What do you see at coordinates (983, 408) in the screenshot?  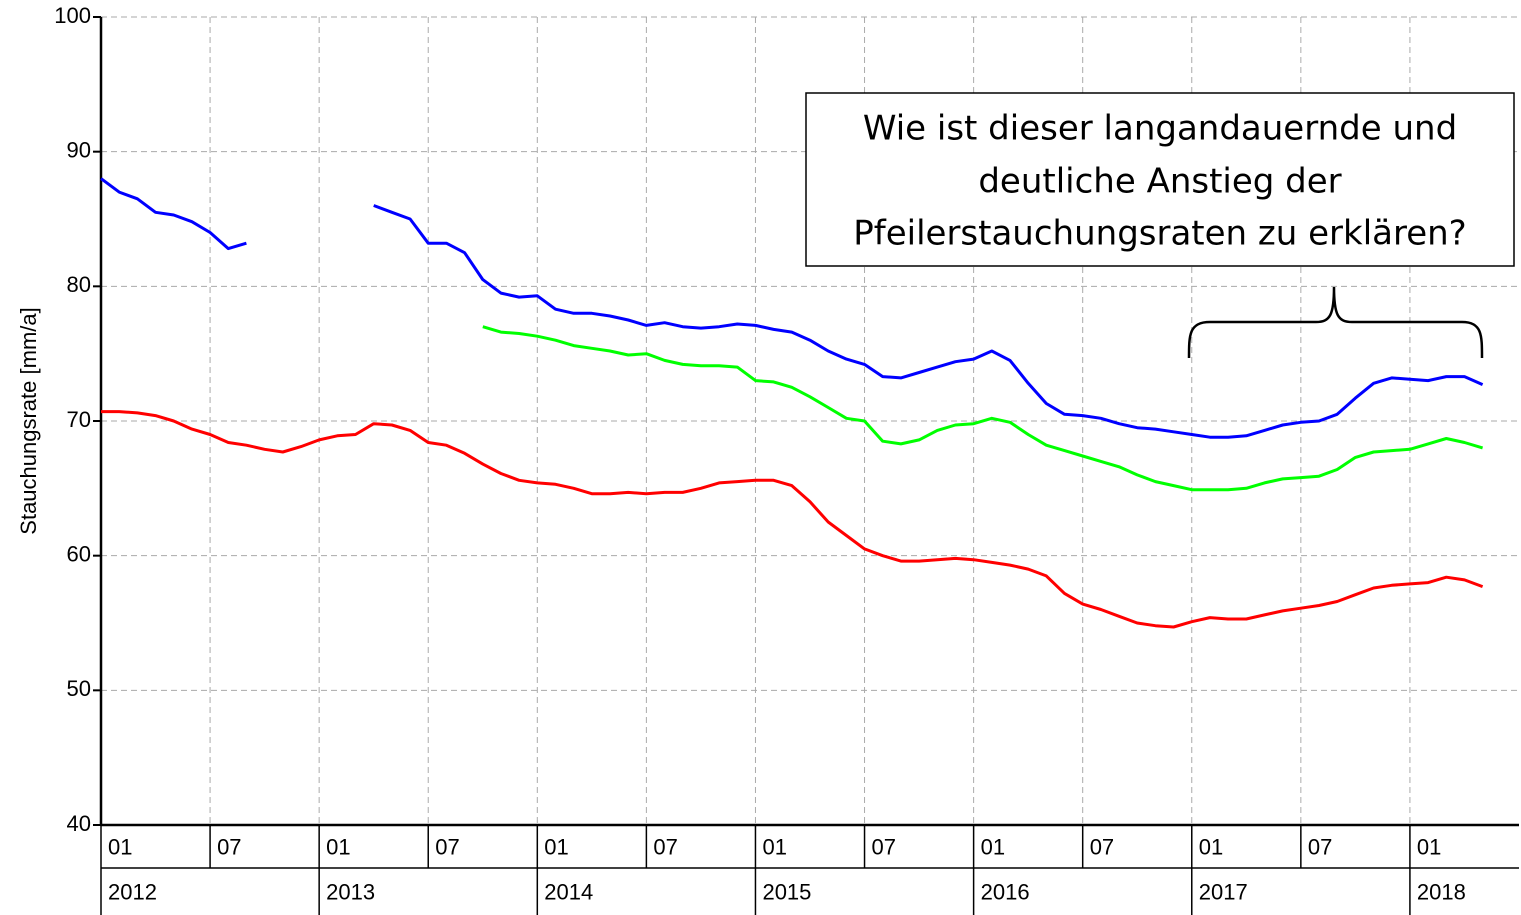 I see `series-line` at bounding box center [983, 408].